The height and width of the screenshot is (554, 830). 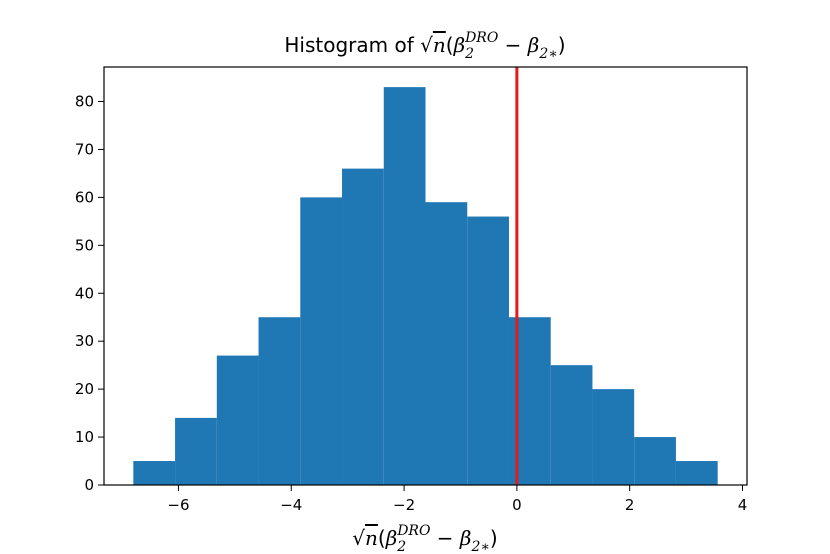 I want to click on chart-title: Histogram of √n(β2DRO − β2∗), so click(x=424, y=46).